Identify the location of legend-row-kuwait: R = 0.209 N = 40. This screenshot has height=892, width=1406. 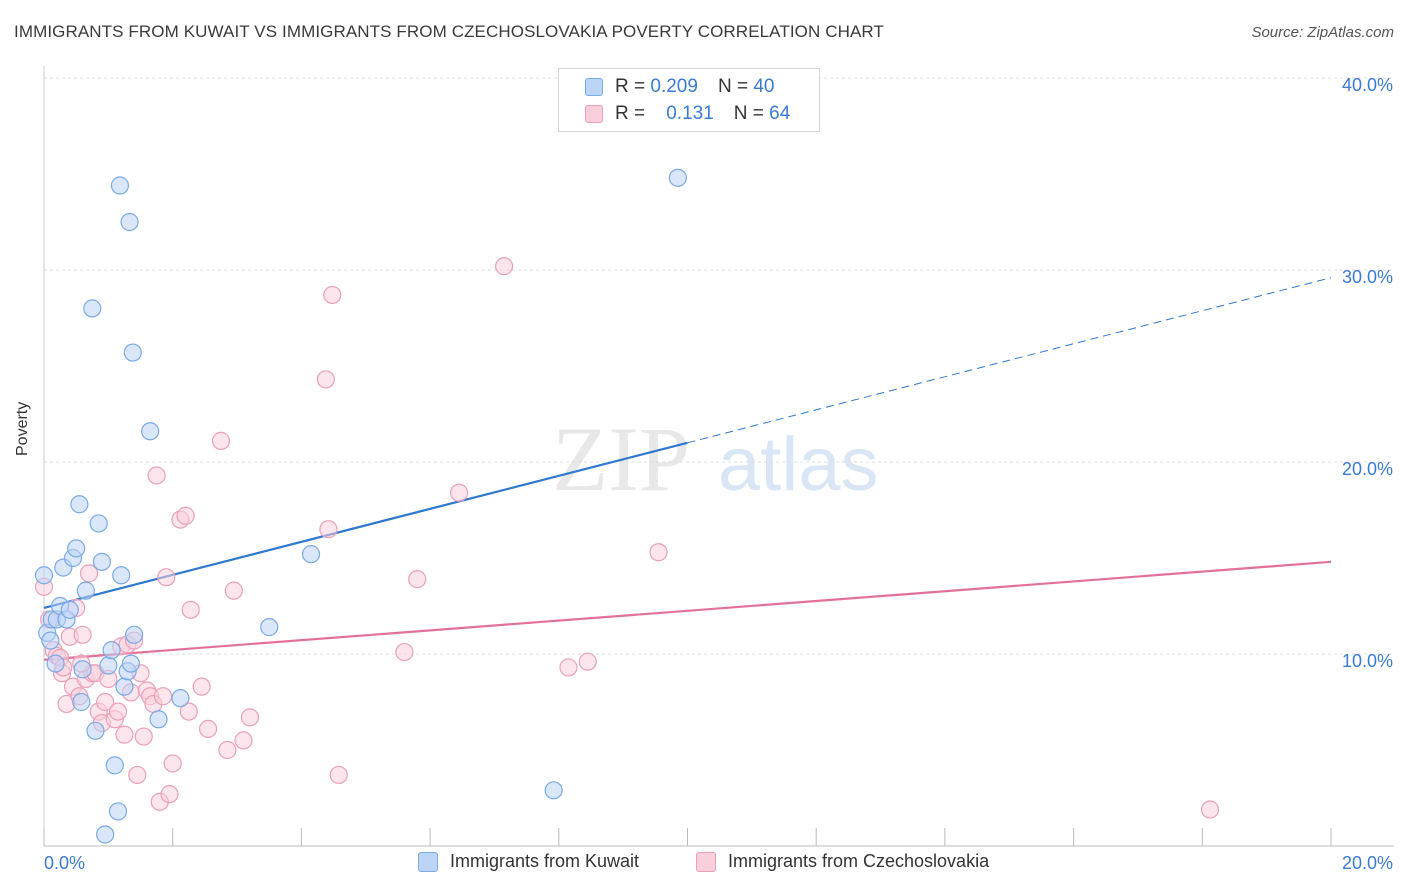
(679, 87).